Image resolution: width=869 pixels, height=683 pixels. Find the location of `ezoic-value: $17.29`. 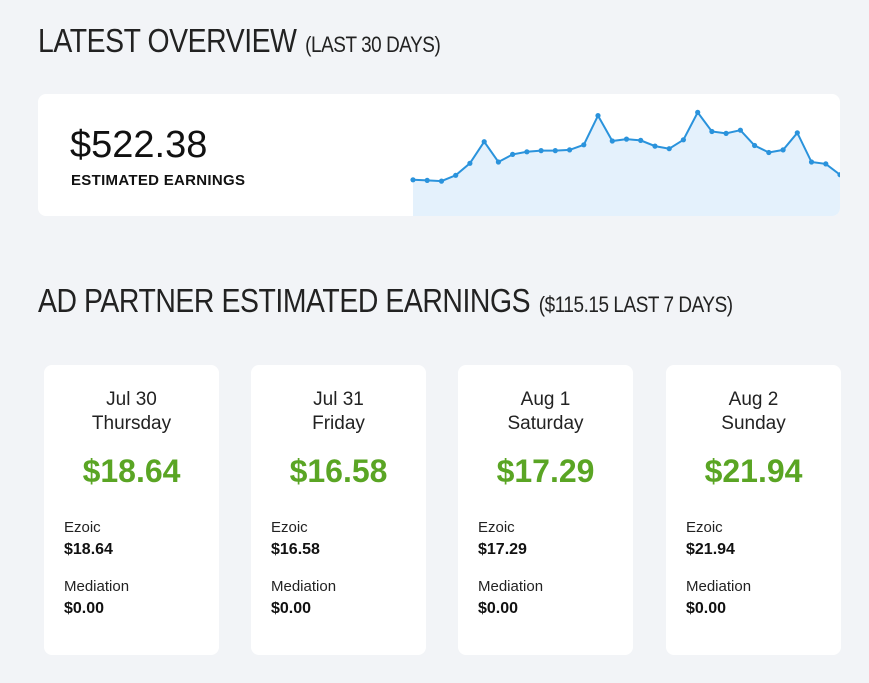

ezoic-value: $17.29 is located at coordinates (502, 549).